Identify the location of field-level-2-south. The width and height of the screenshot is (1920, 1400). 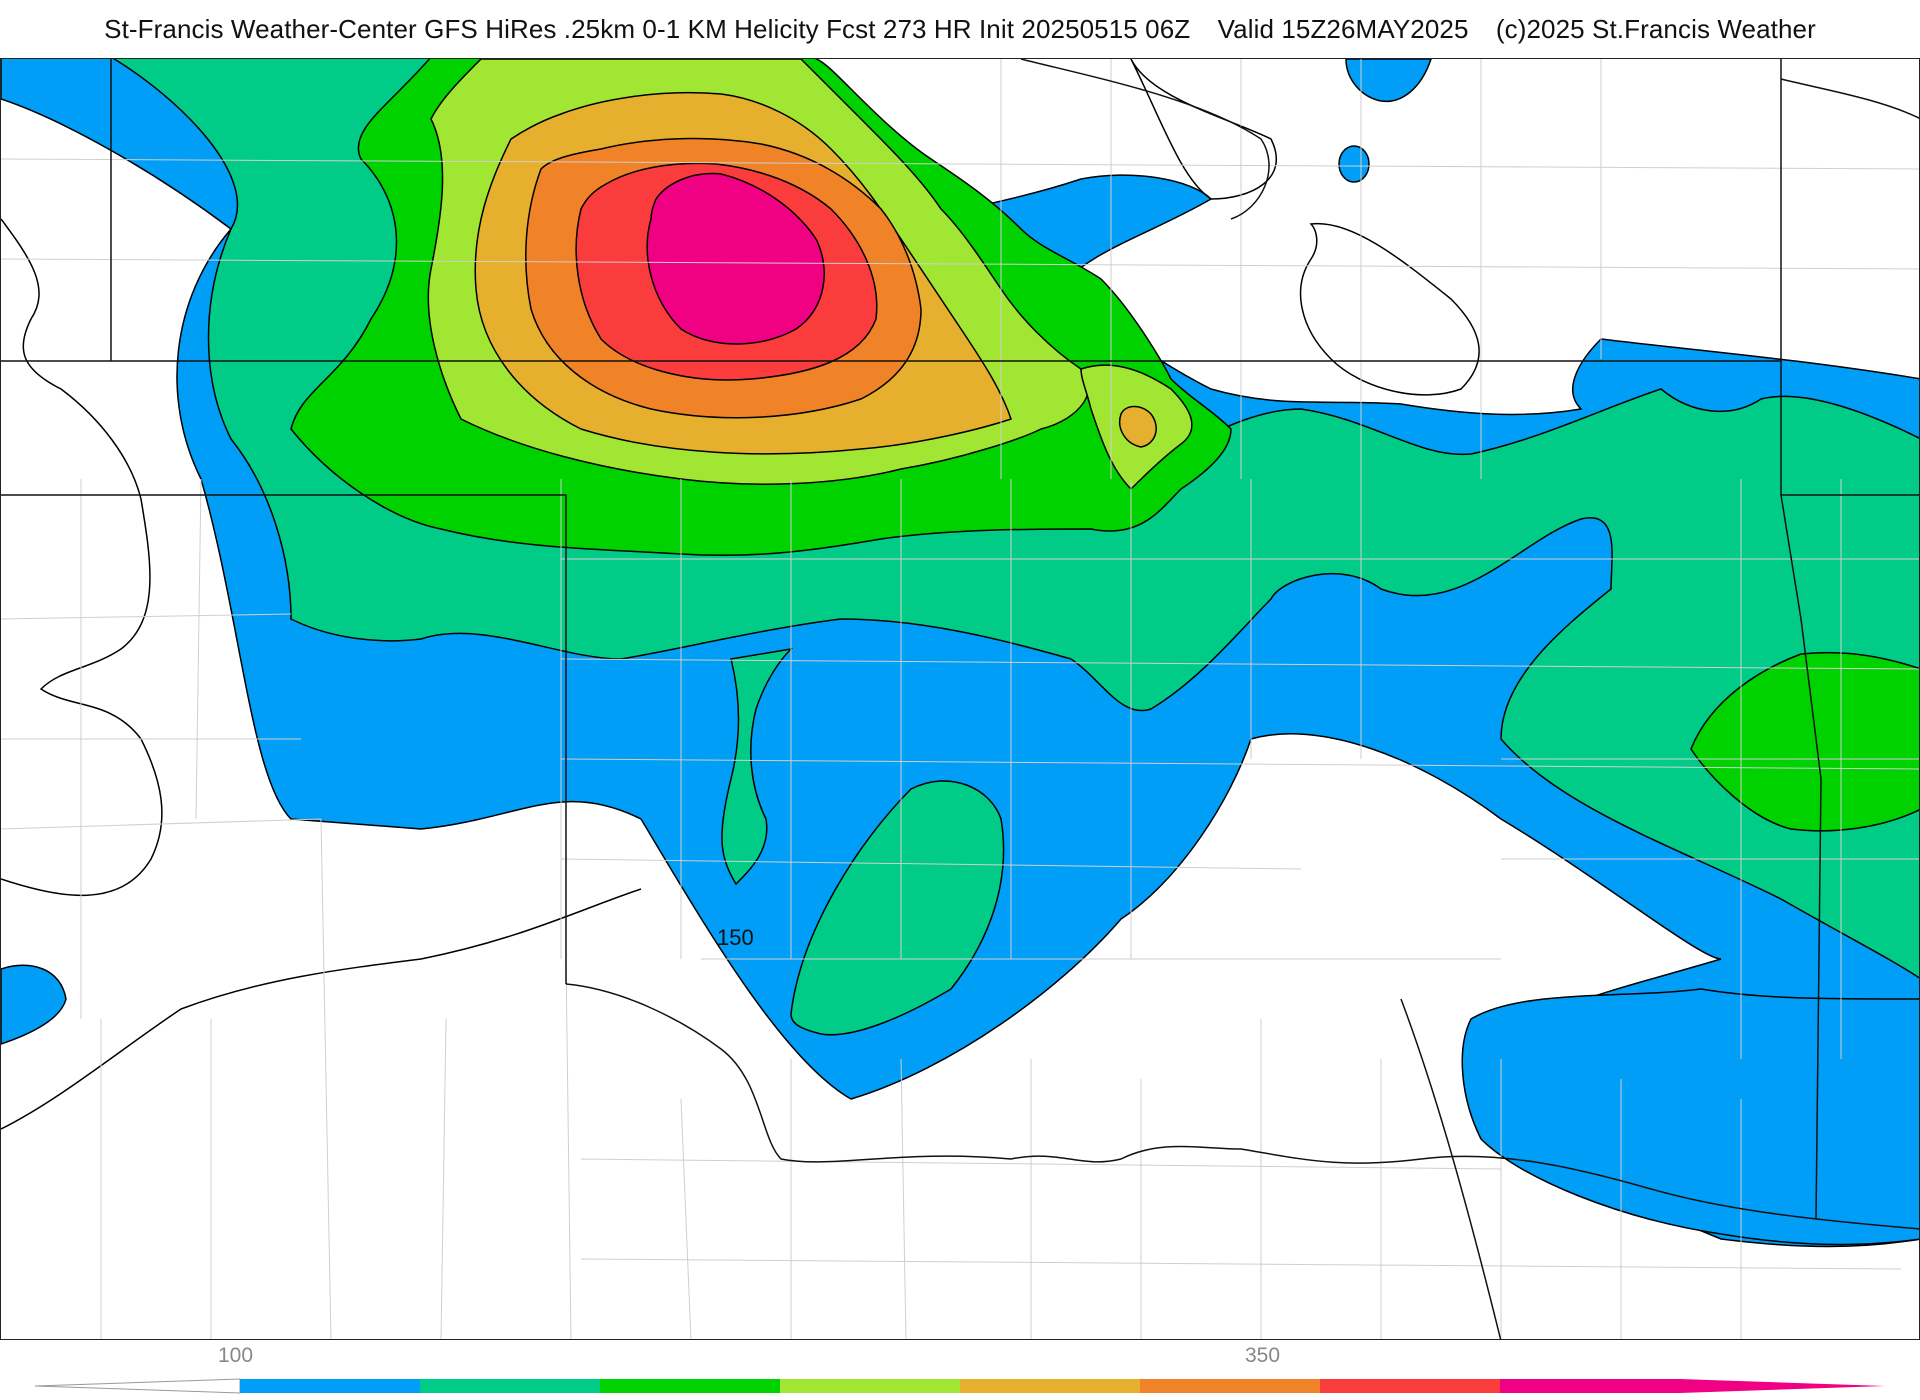
(897, 908).